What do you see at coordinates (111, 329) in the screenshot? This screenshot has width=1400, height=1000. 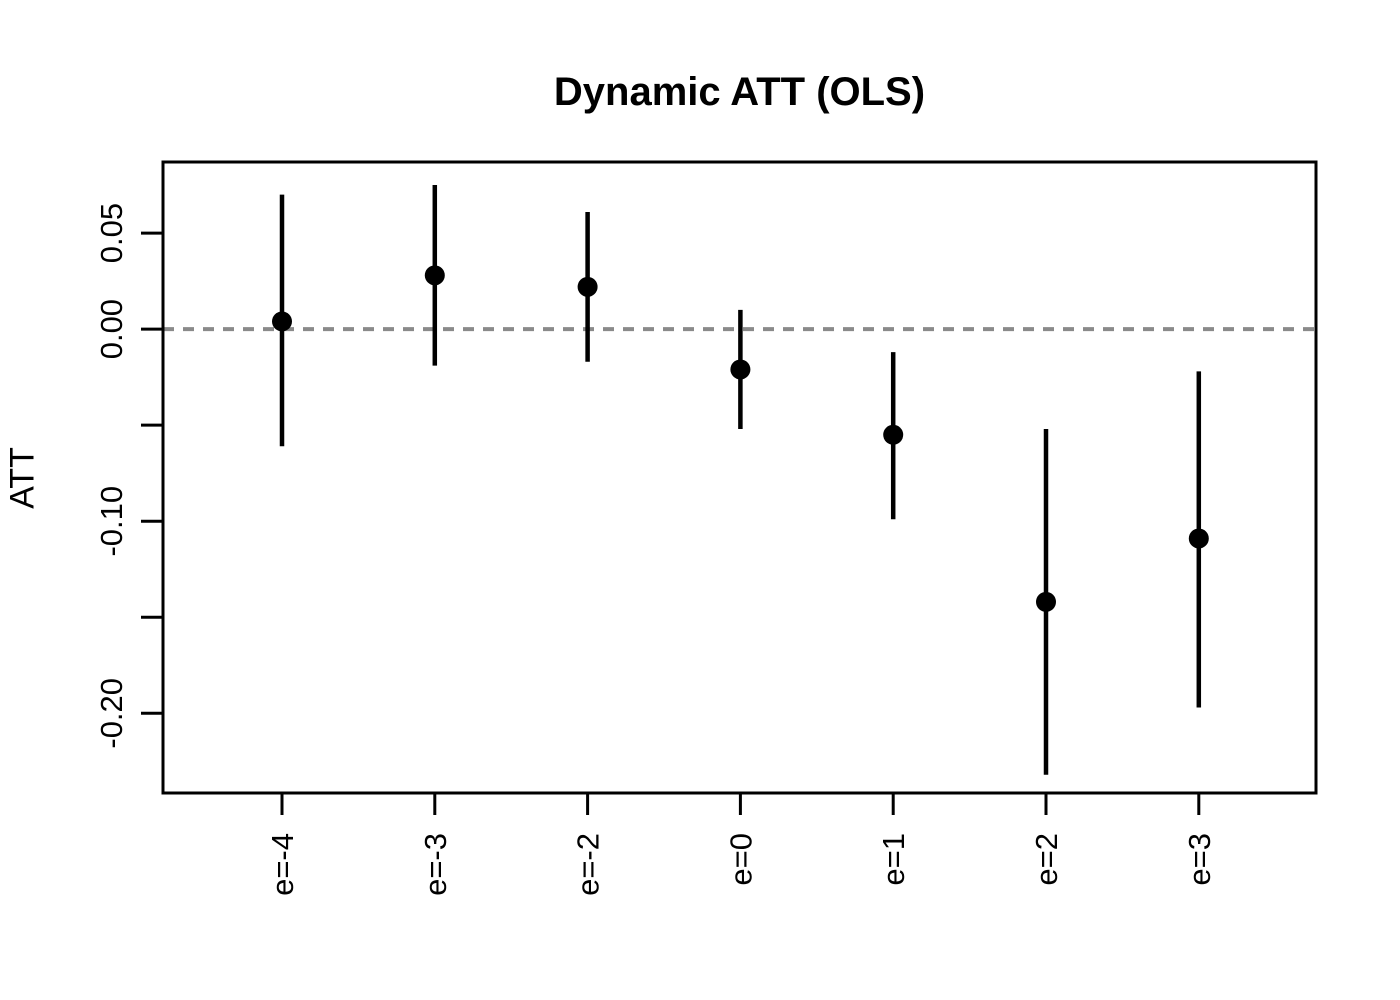 I see `y-tick-label: 0.00` at bounding box center [111, 329].